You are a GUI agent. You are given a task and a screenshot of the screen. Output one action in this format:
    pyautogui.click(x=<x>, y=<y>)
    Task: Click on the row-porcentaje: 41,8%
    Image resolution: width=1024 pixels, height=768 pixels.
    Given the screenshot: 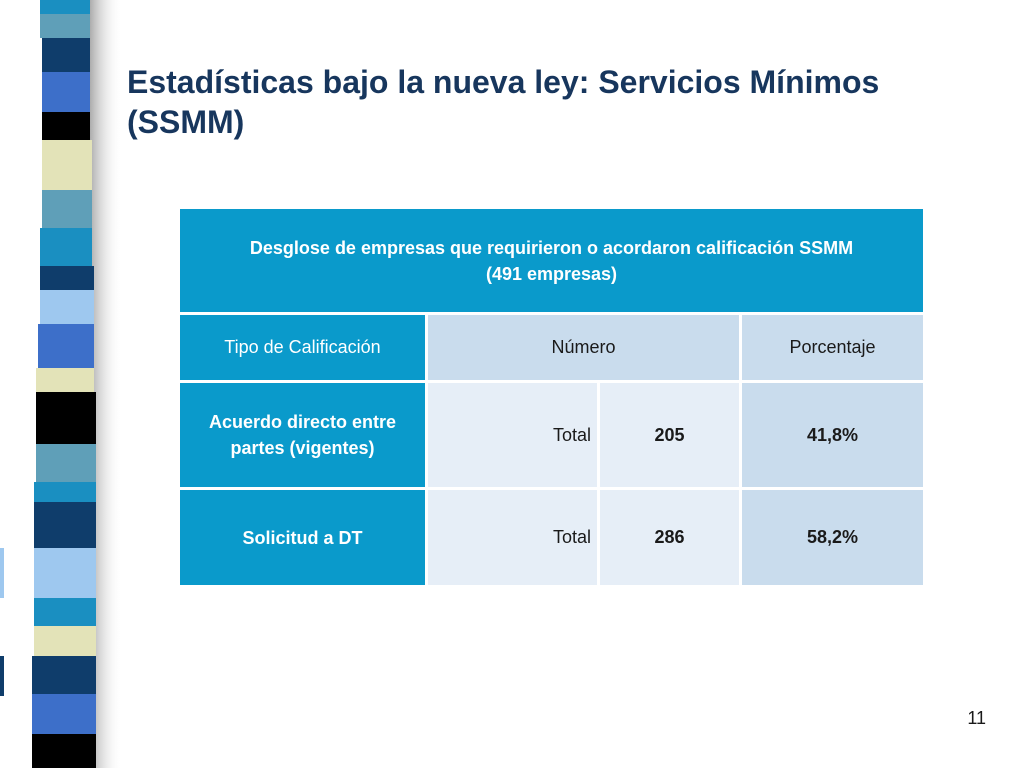 What is the action you would take?
    pyautogui.click(x=832, y=435)
    